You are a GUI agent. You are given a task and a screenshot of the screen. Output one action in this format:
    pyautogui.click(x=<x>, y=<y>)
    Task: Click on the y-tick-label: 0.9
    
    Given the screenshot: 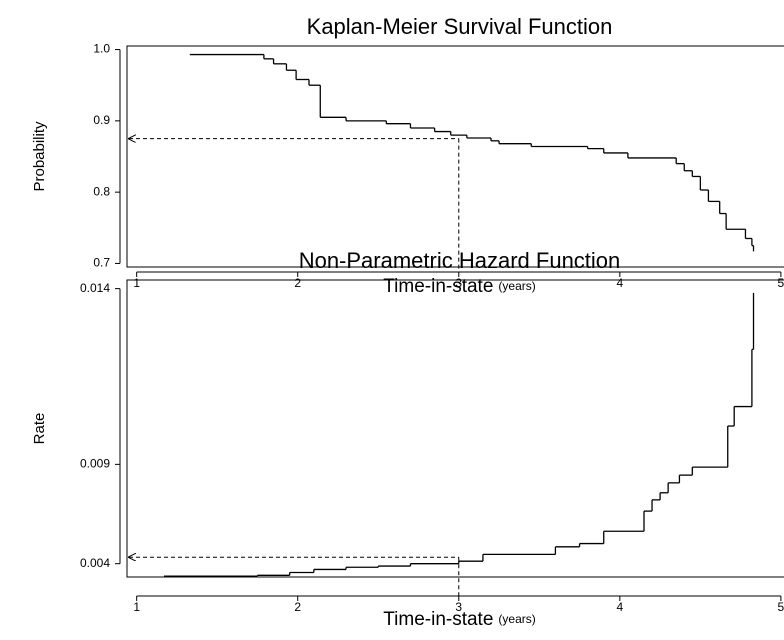 What is the action you would take?
    pyautogui.click(x=101, y=120)
    